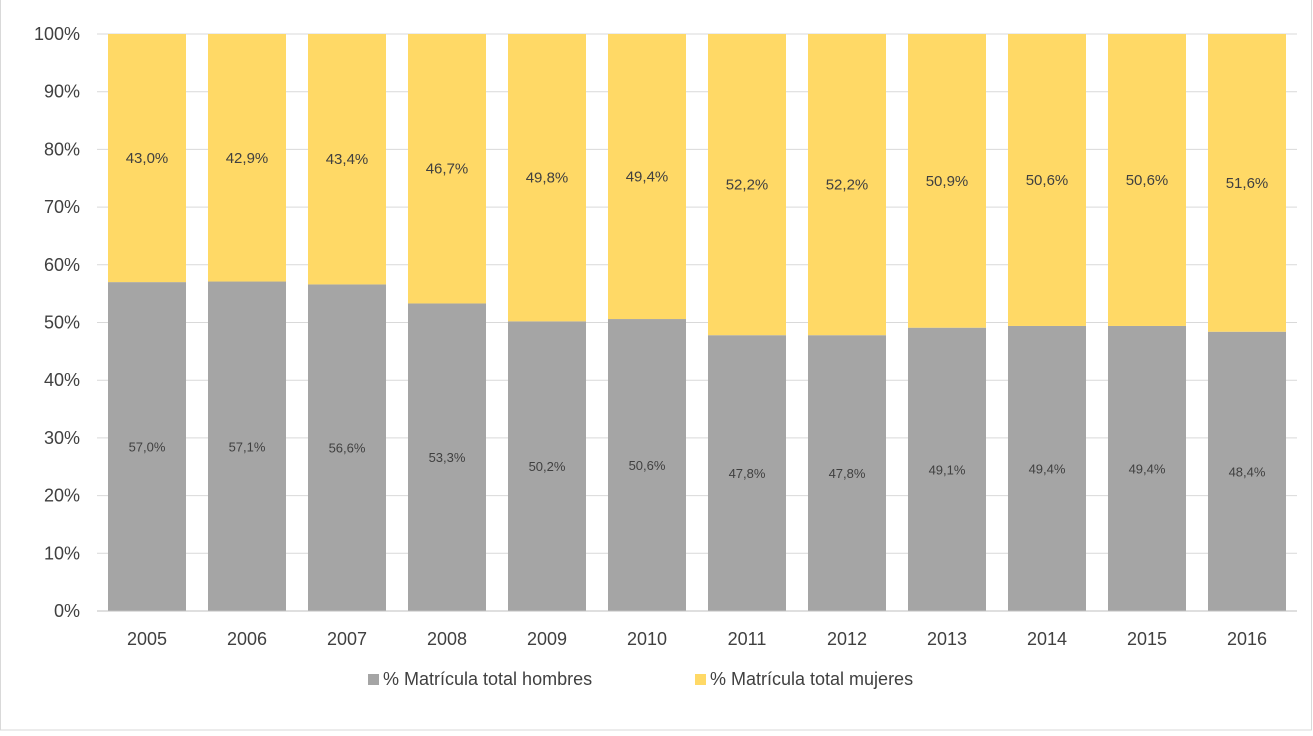  I want to click on y-tick-label: 0%, so click(67, 611).